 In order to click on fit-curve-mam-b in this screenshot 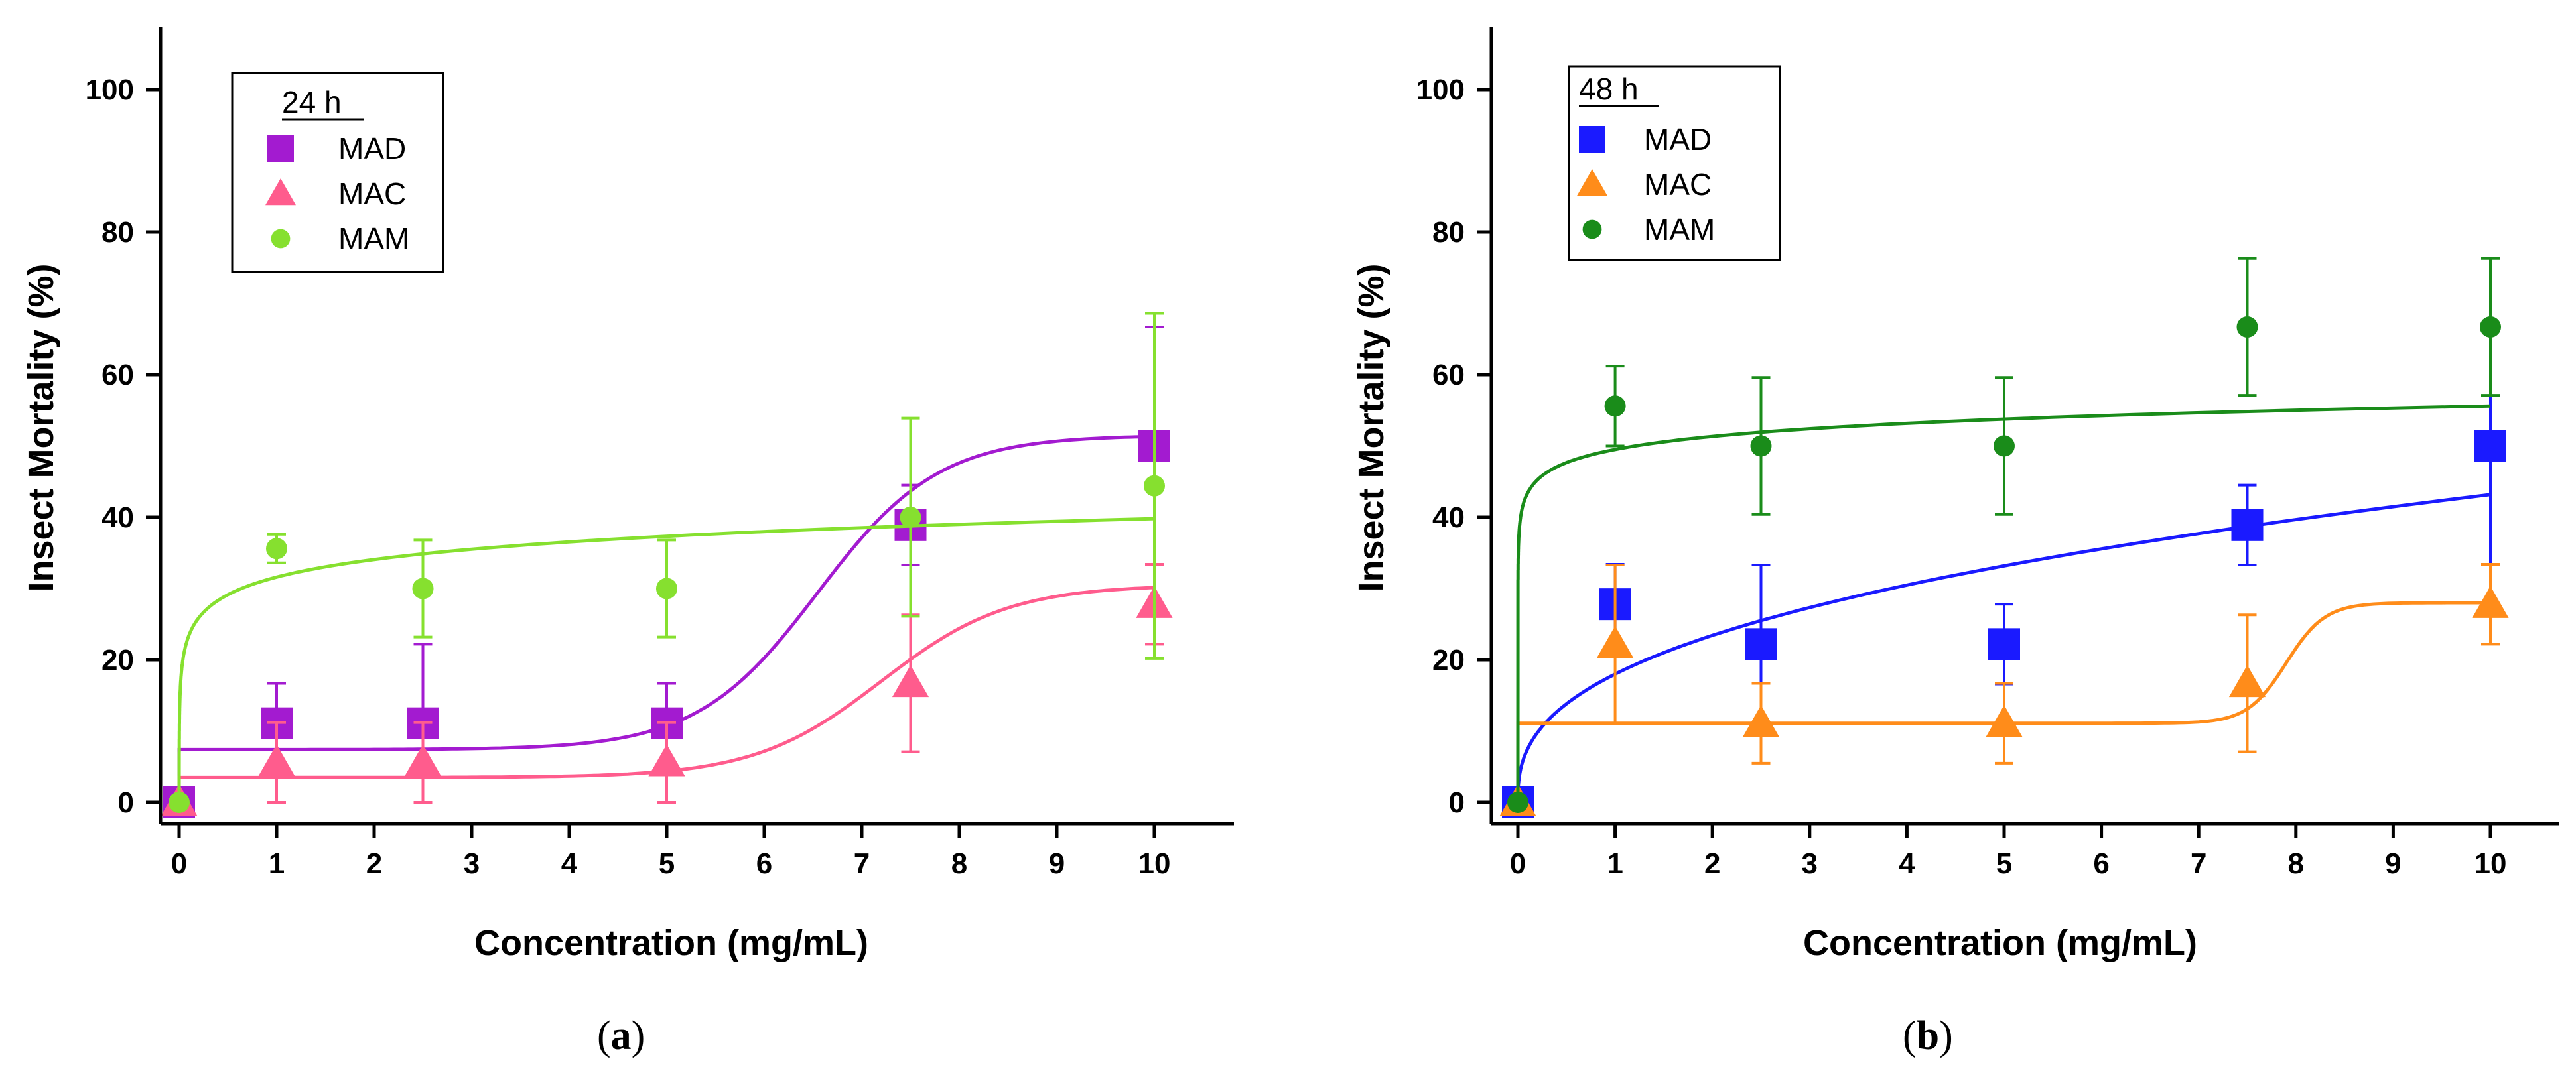, I will do `click(2003, 603)`.